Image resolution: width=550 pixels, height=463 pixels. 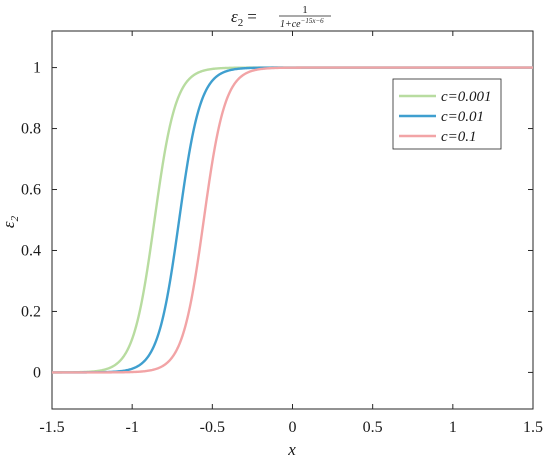 I want to click on title-denominator: 1+ce−15x−6, so click(x=302, y=23).